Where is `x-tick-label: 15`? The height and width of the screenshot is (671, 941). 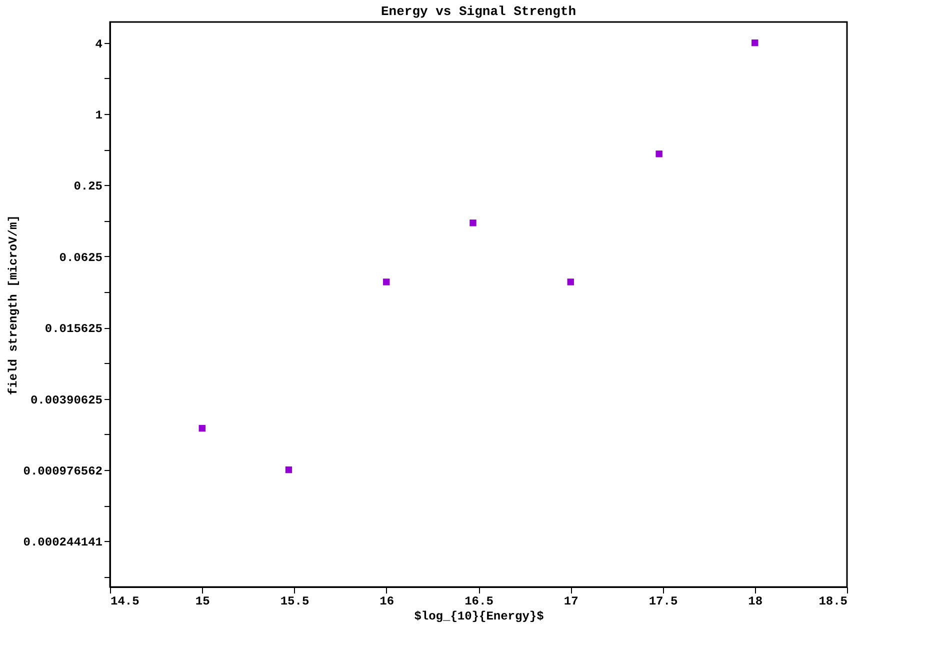 x-tick-label: 15 is located at coordinates (202, 601).